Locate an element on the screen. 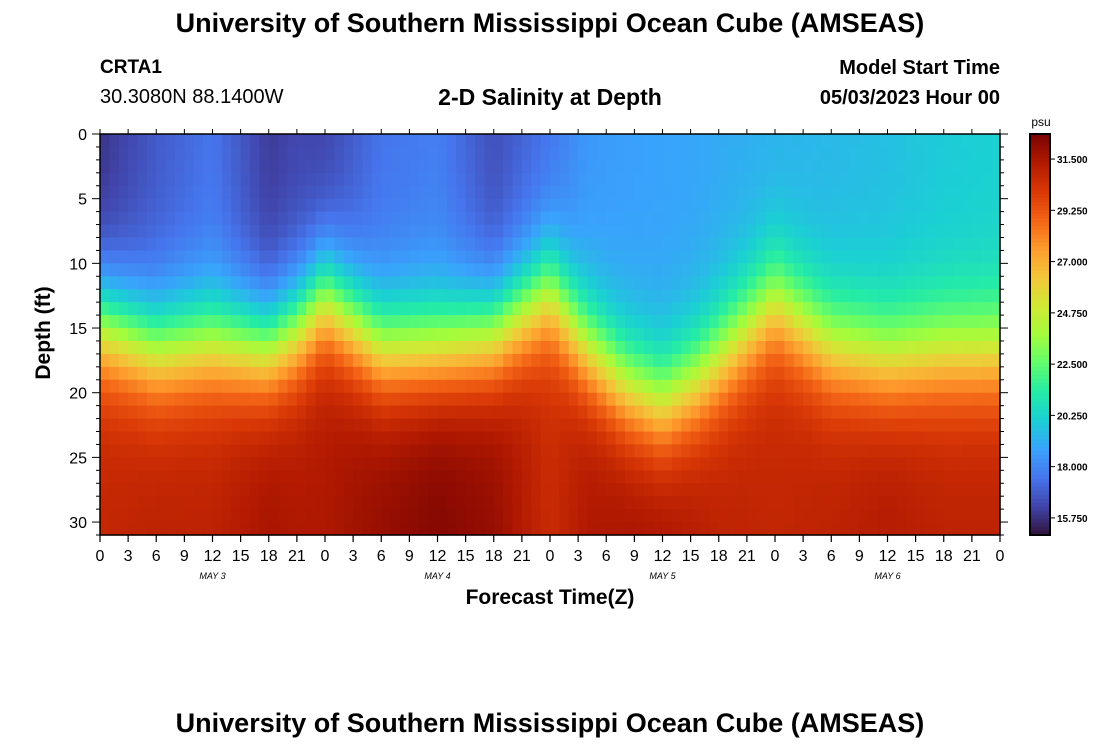 This screenshot has height=750, width=1100. x-tick-label: 21 is located at coordinates (522, 556).